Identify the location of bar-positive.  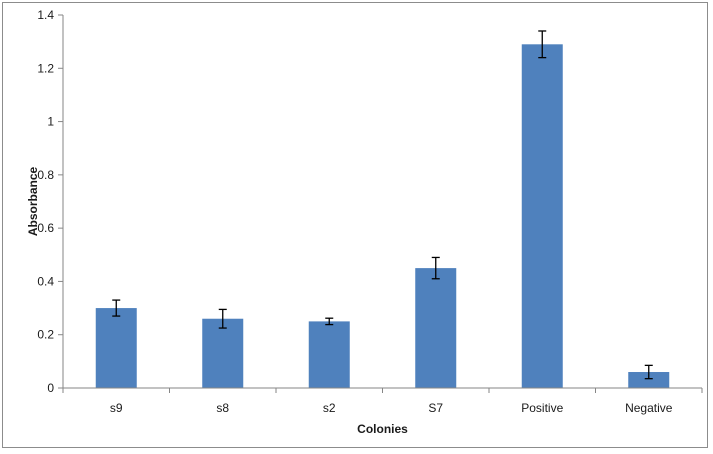
(542, 216).